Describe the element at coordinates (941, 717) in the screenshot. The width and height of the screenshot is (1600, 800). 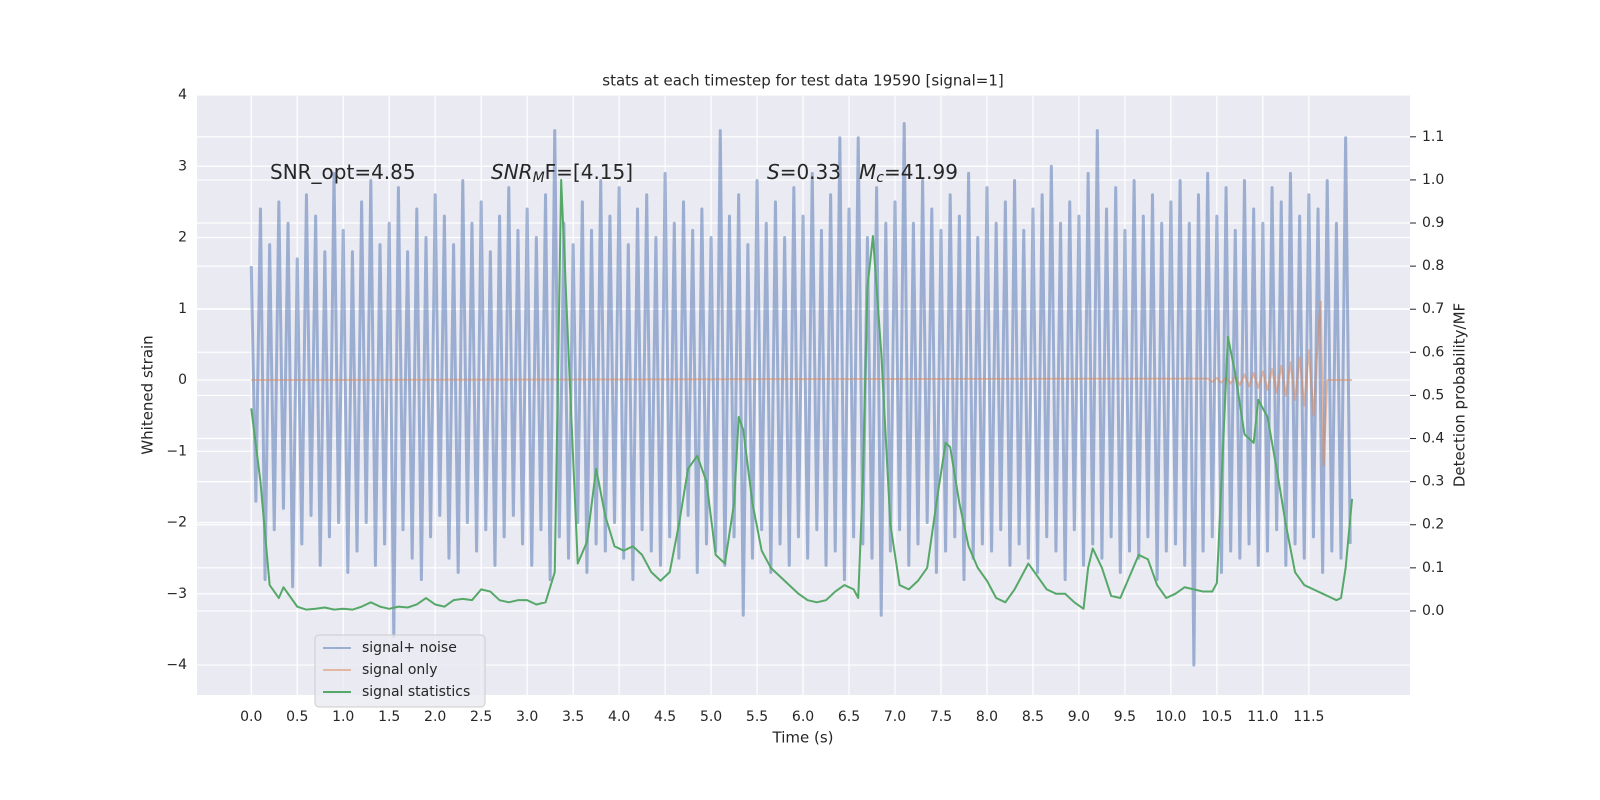
I see `x-tick-label: 7.5` at that location.